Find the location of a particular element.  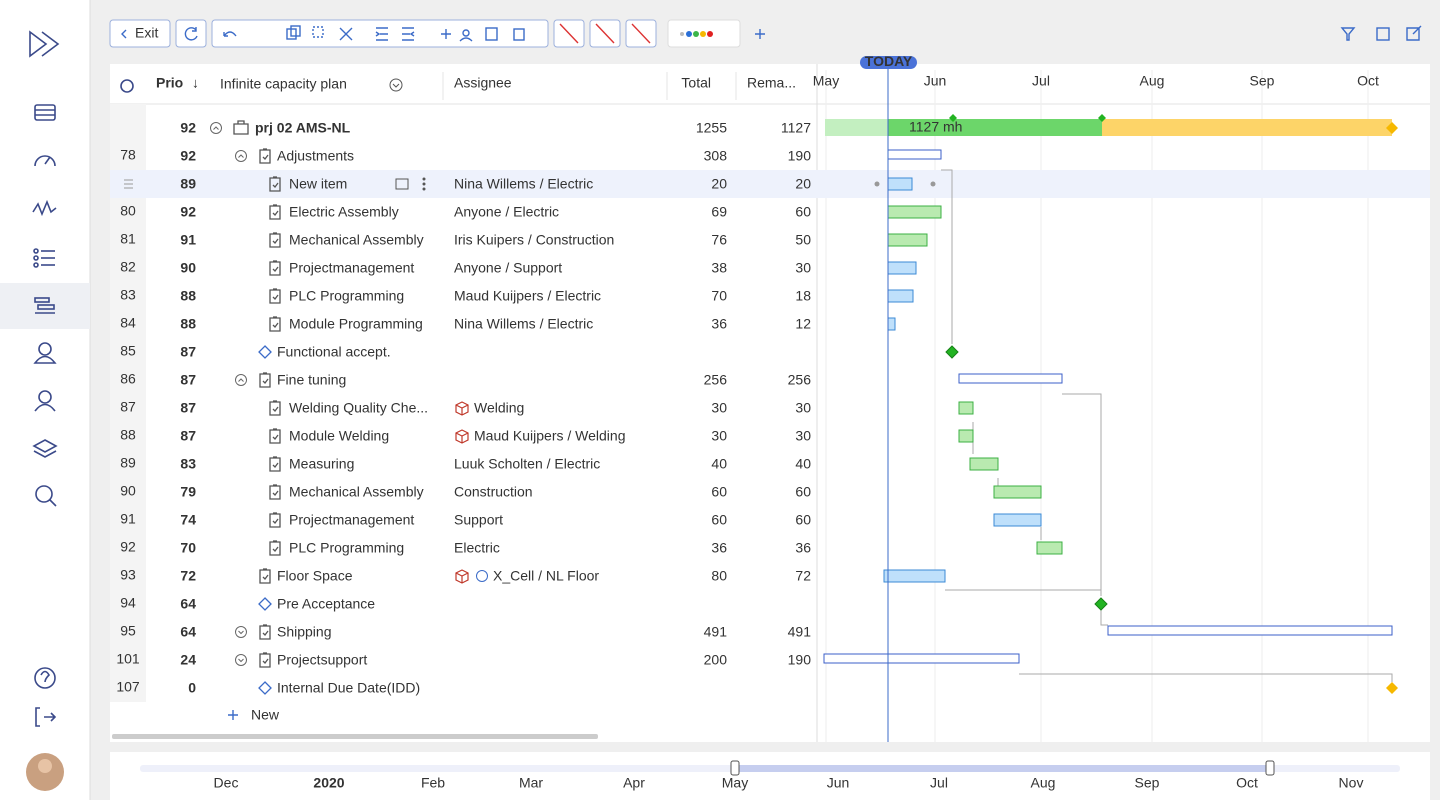

selected-row is located at coordinates (770, 184).